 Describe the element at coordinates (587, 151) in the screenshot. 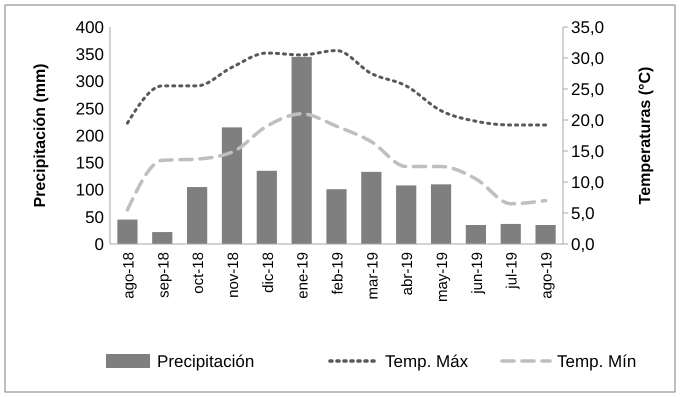

I see `y2-tick-label: 15,0` at that location.